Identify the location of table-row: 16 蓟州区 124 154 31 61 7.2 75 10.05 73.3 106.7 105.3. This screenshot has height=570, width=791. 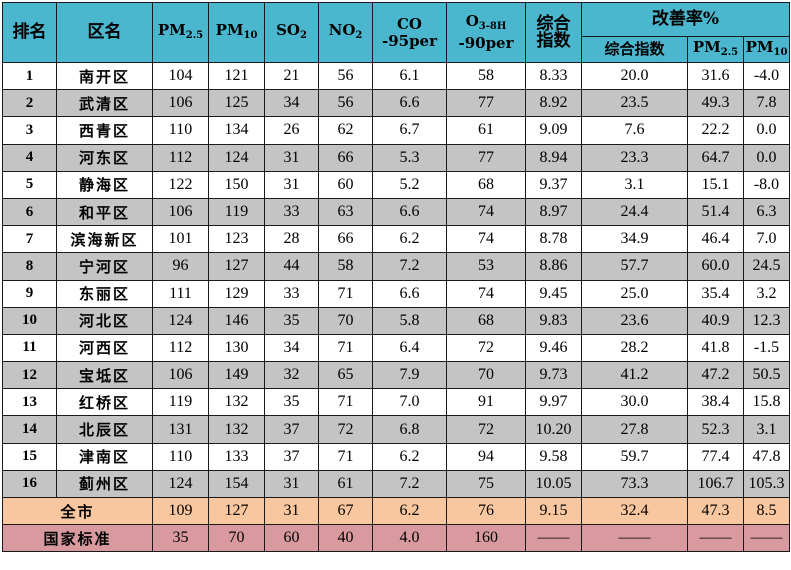
(396, 484).